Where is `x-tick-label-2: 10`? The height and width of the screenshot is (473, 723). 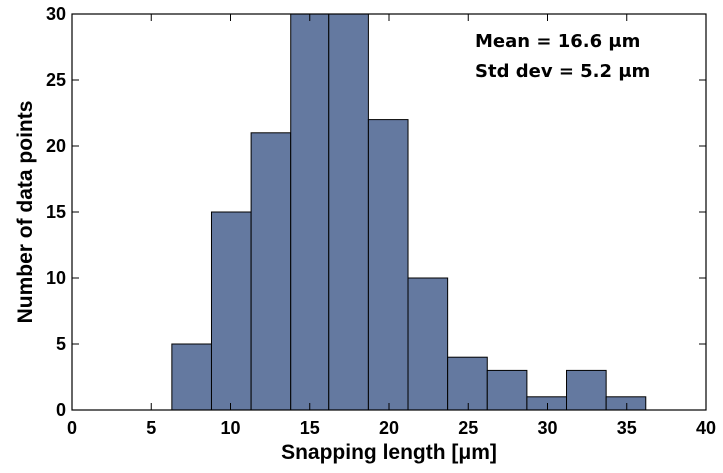
x-tick-label-2: 10 is located at coordinates (230, 428).